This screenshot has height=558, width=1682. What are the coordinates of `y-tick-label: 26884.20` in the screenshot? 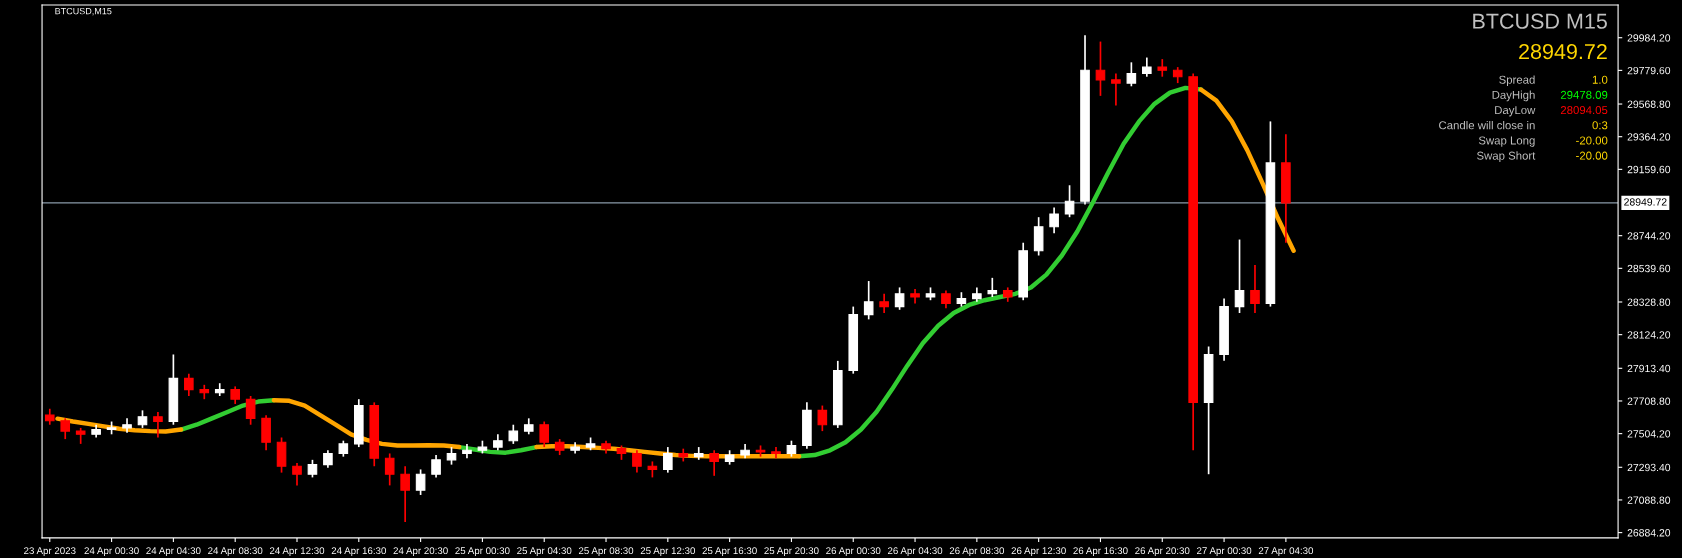 It's located at (1649, 533).